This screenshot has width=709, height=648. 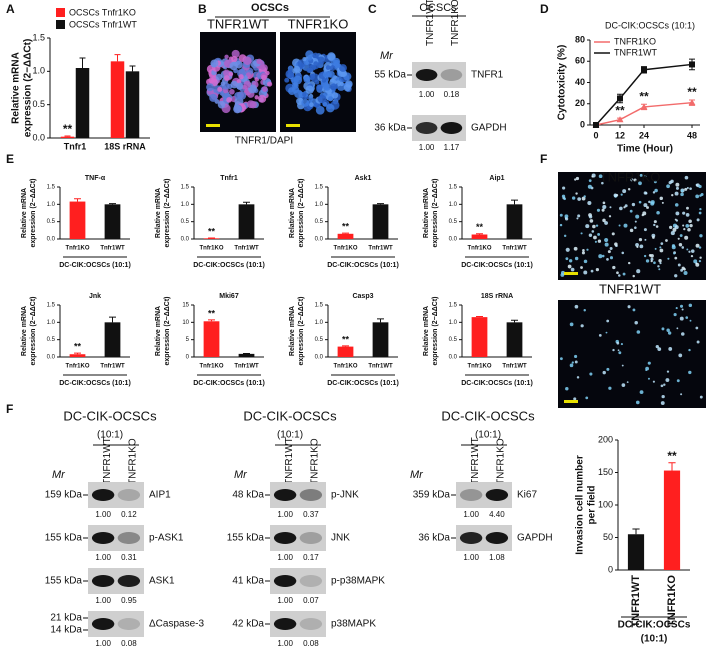 What do you see at coordinates (107, 461) in the screenshot?
I see `lane-label: TNFR1WT` at bounding box center [107, 461].